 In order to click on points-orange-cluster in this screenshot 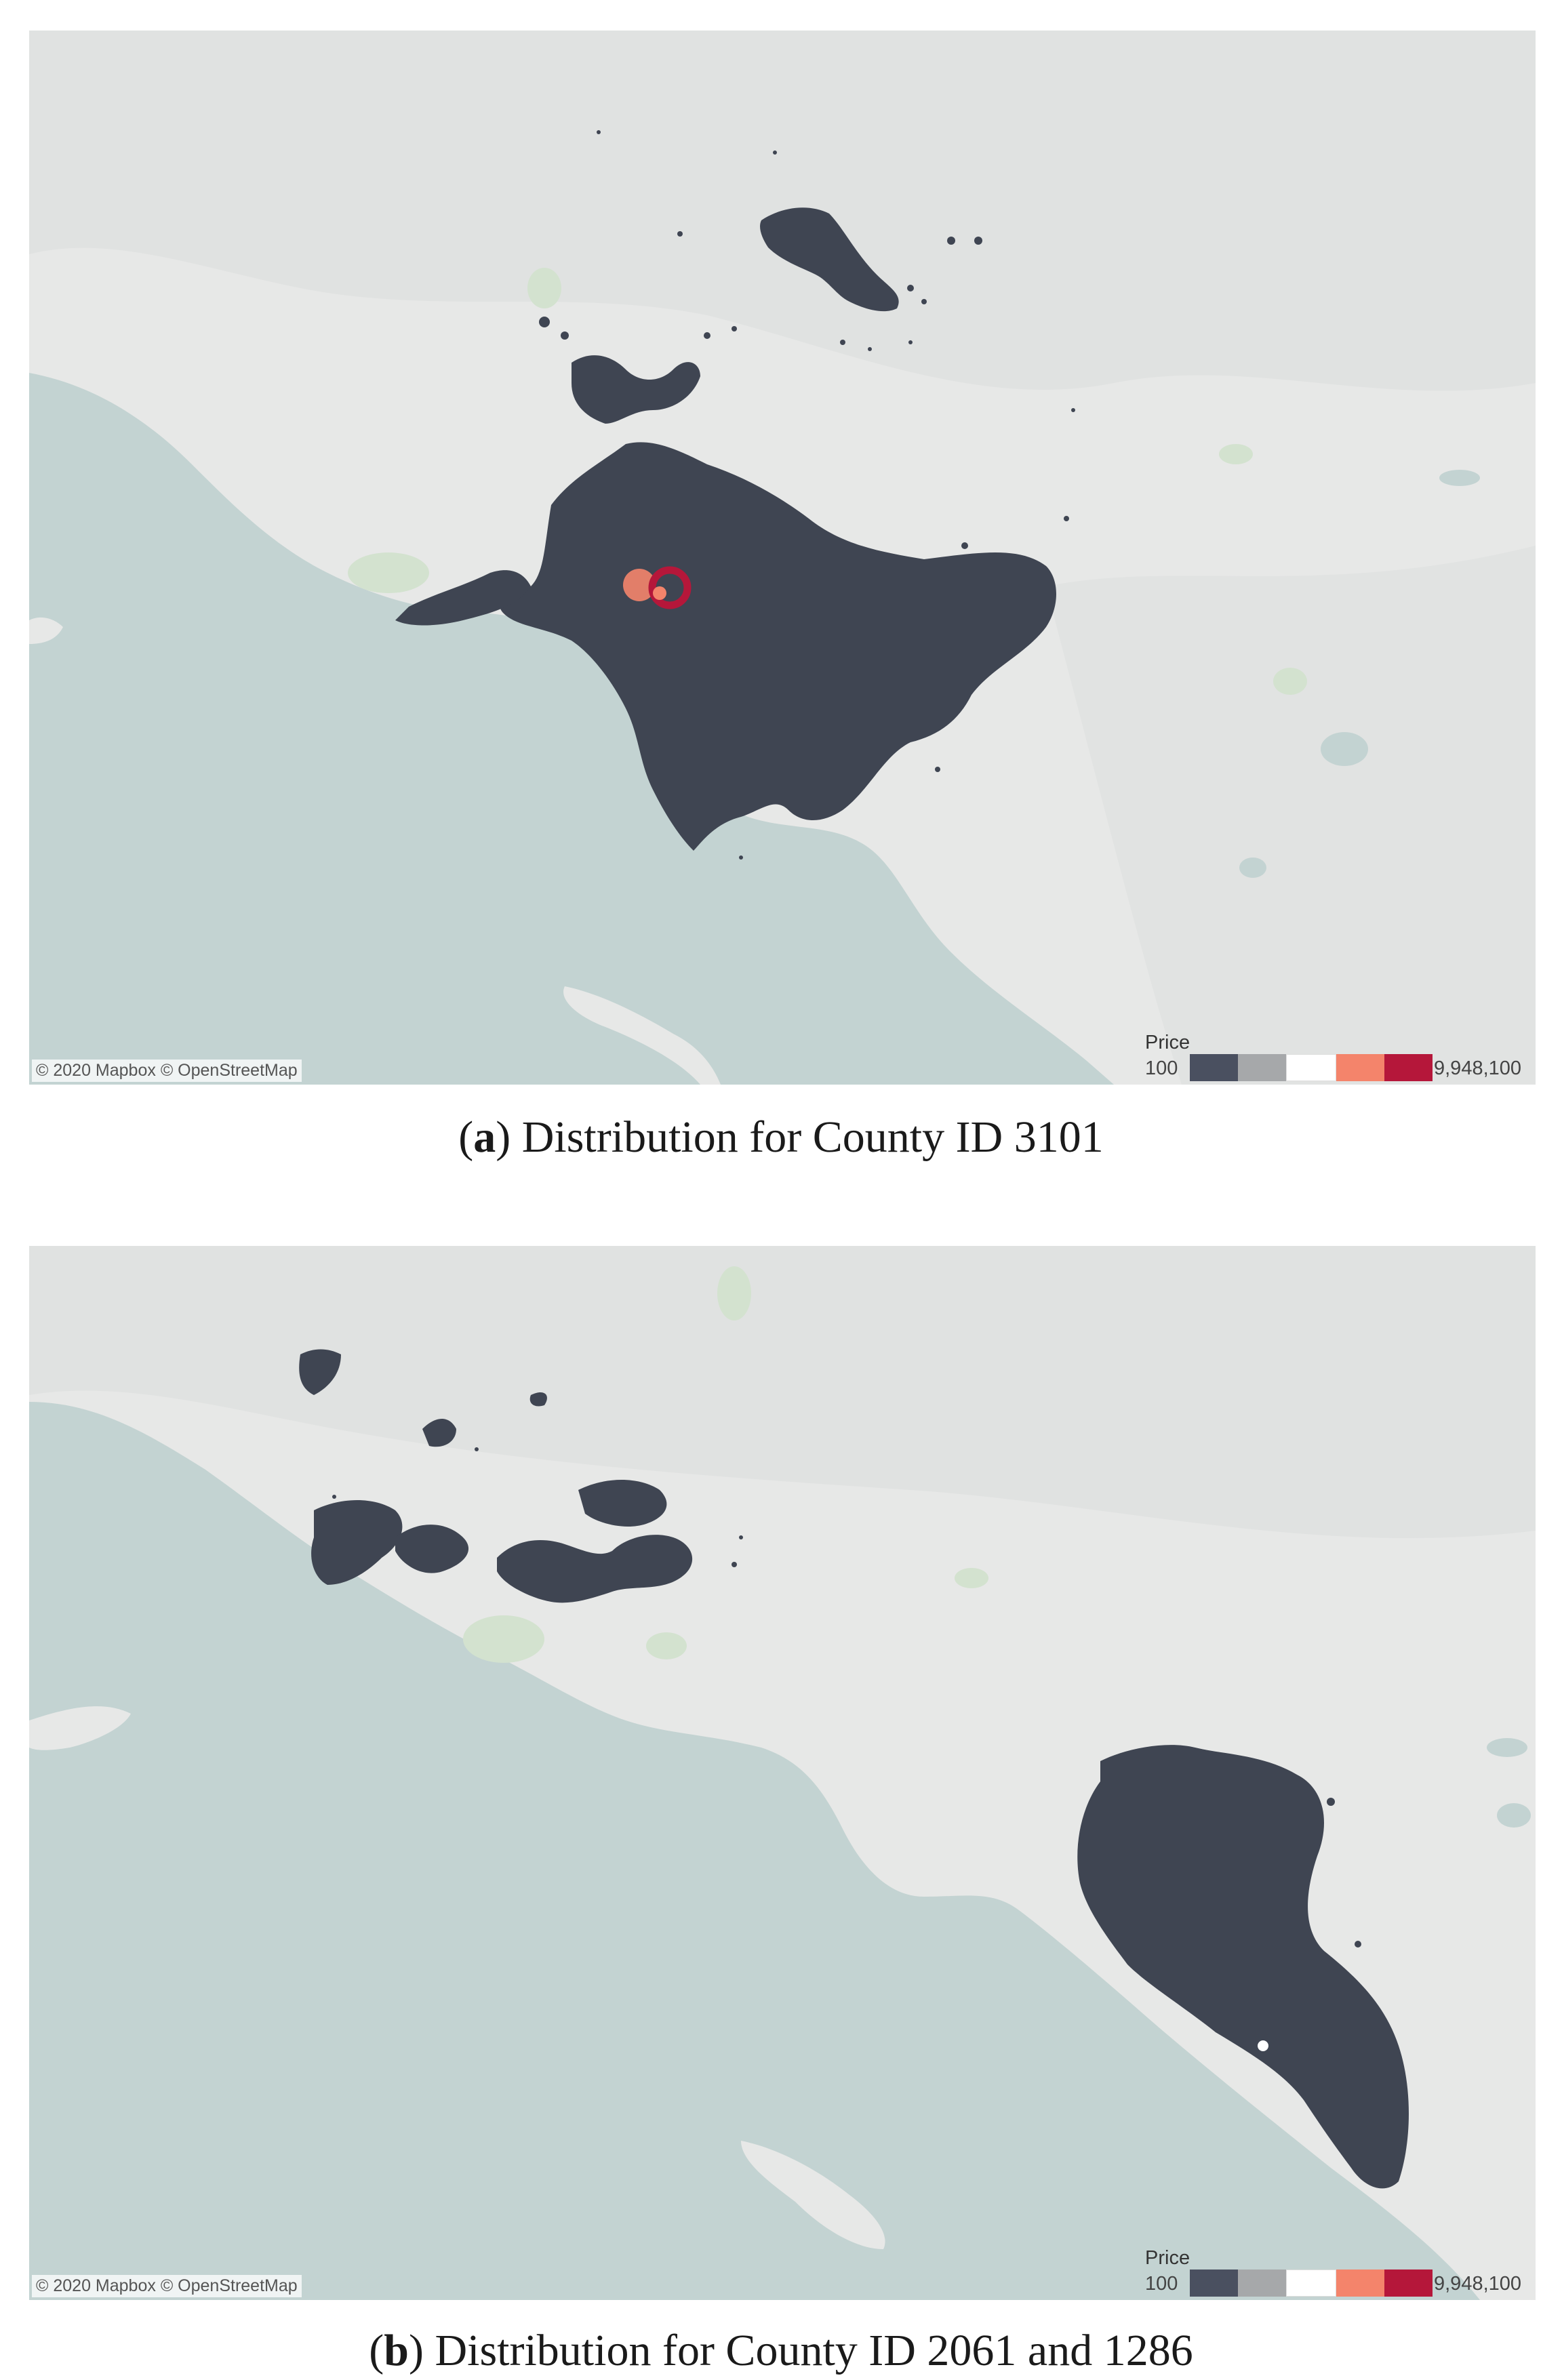, I will do `click(1243, 1967)`.